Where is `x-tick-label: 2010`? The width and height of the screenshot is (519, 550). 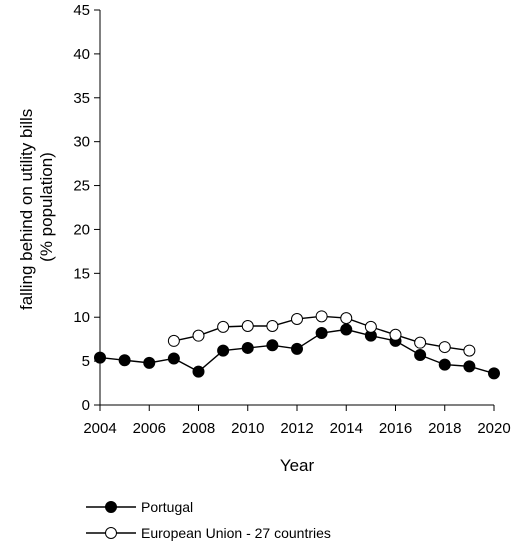
x-tick-label: 2010 is located at coordinates (247, 428).